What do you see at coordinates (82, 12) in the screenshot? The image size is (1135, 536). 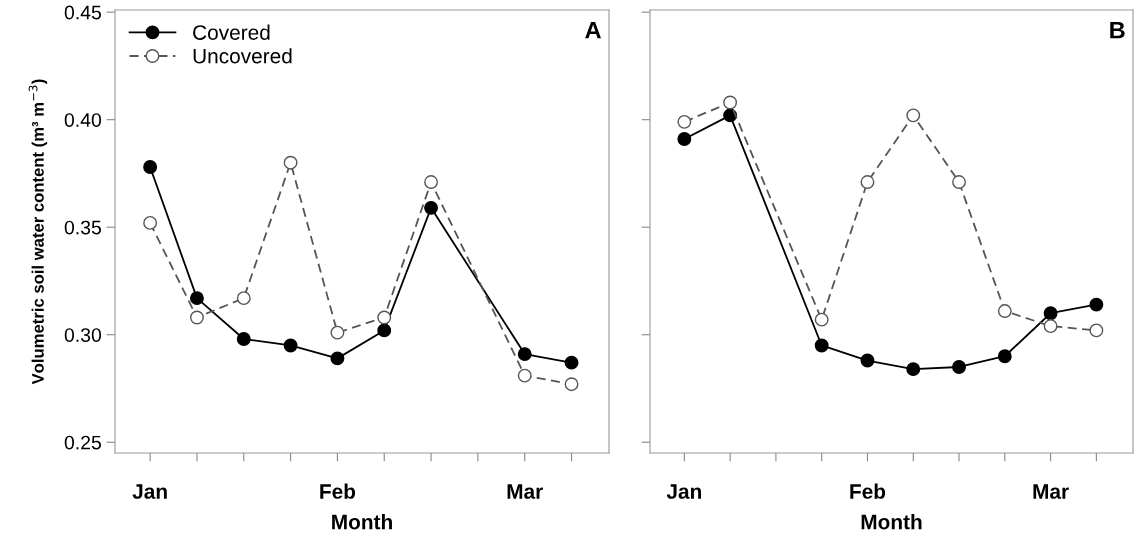 I see `y-tick-label: 0.45` at bounding box center [82, 12].